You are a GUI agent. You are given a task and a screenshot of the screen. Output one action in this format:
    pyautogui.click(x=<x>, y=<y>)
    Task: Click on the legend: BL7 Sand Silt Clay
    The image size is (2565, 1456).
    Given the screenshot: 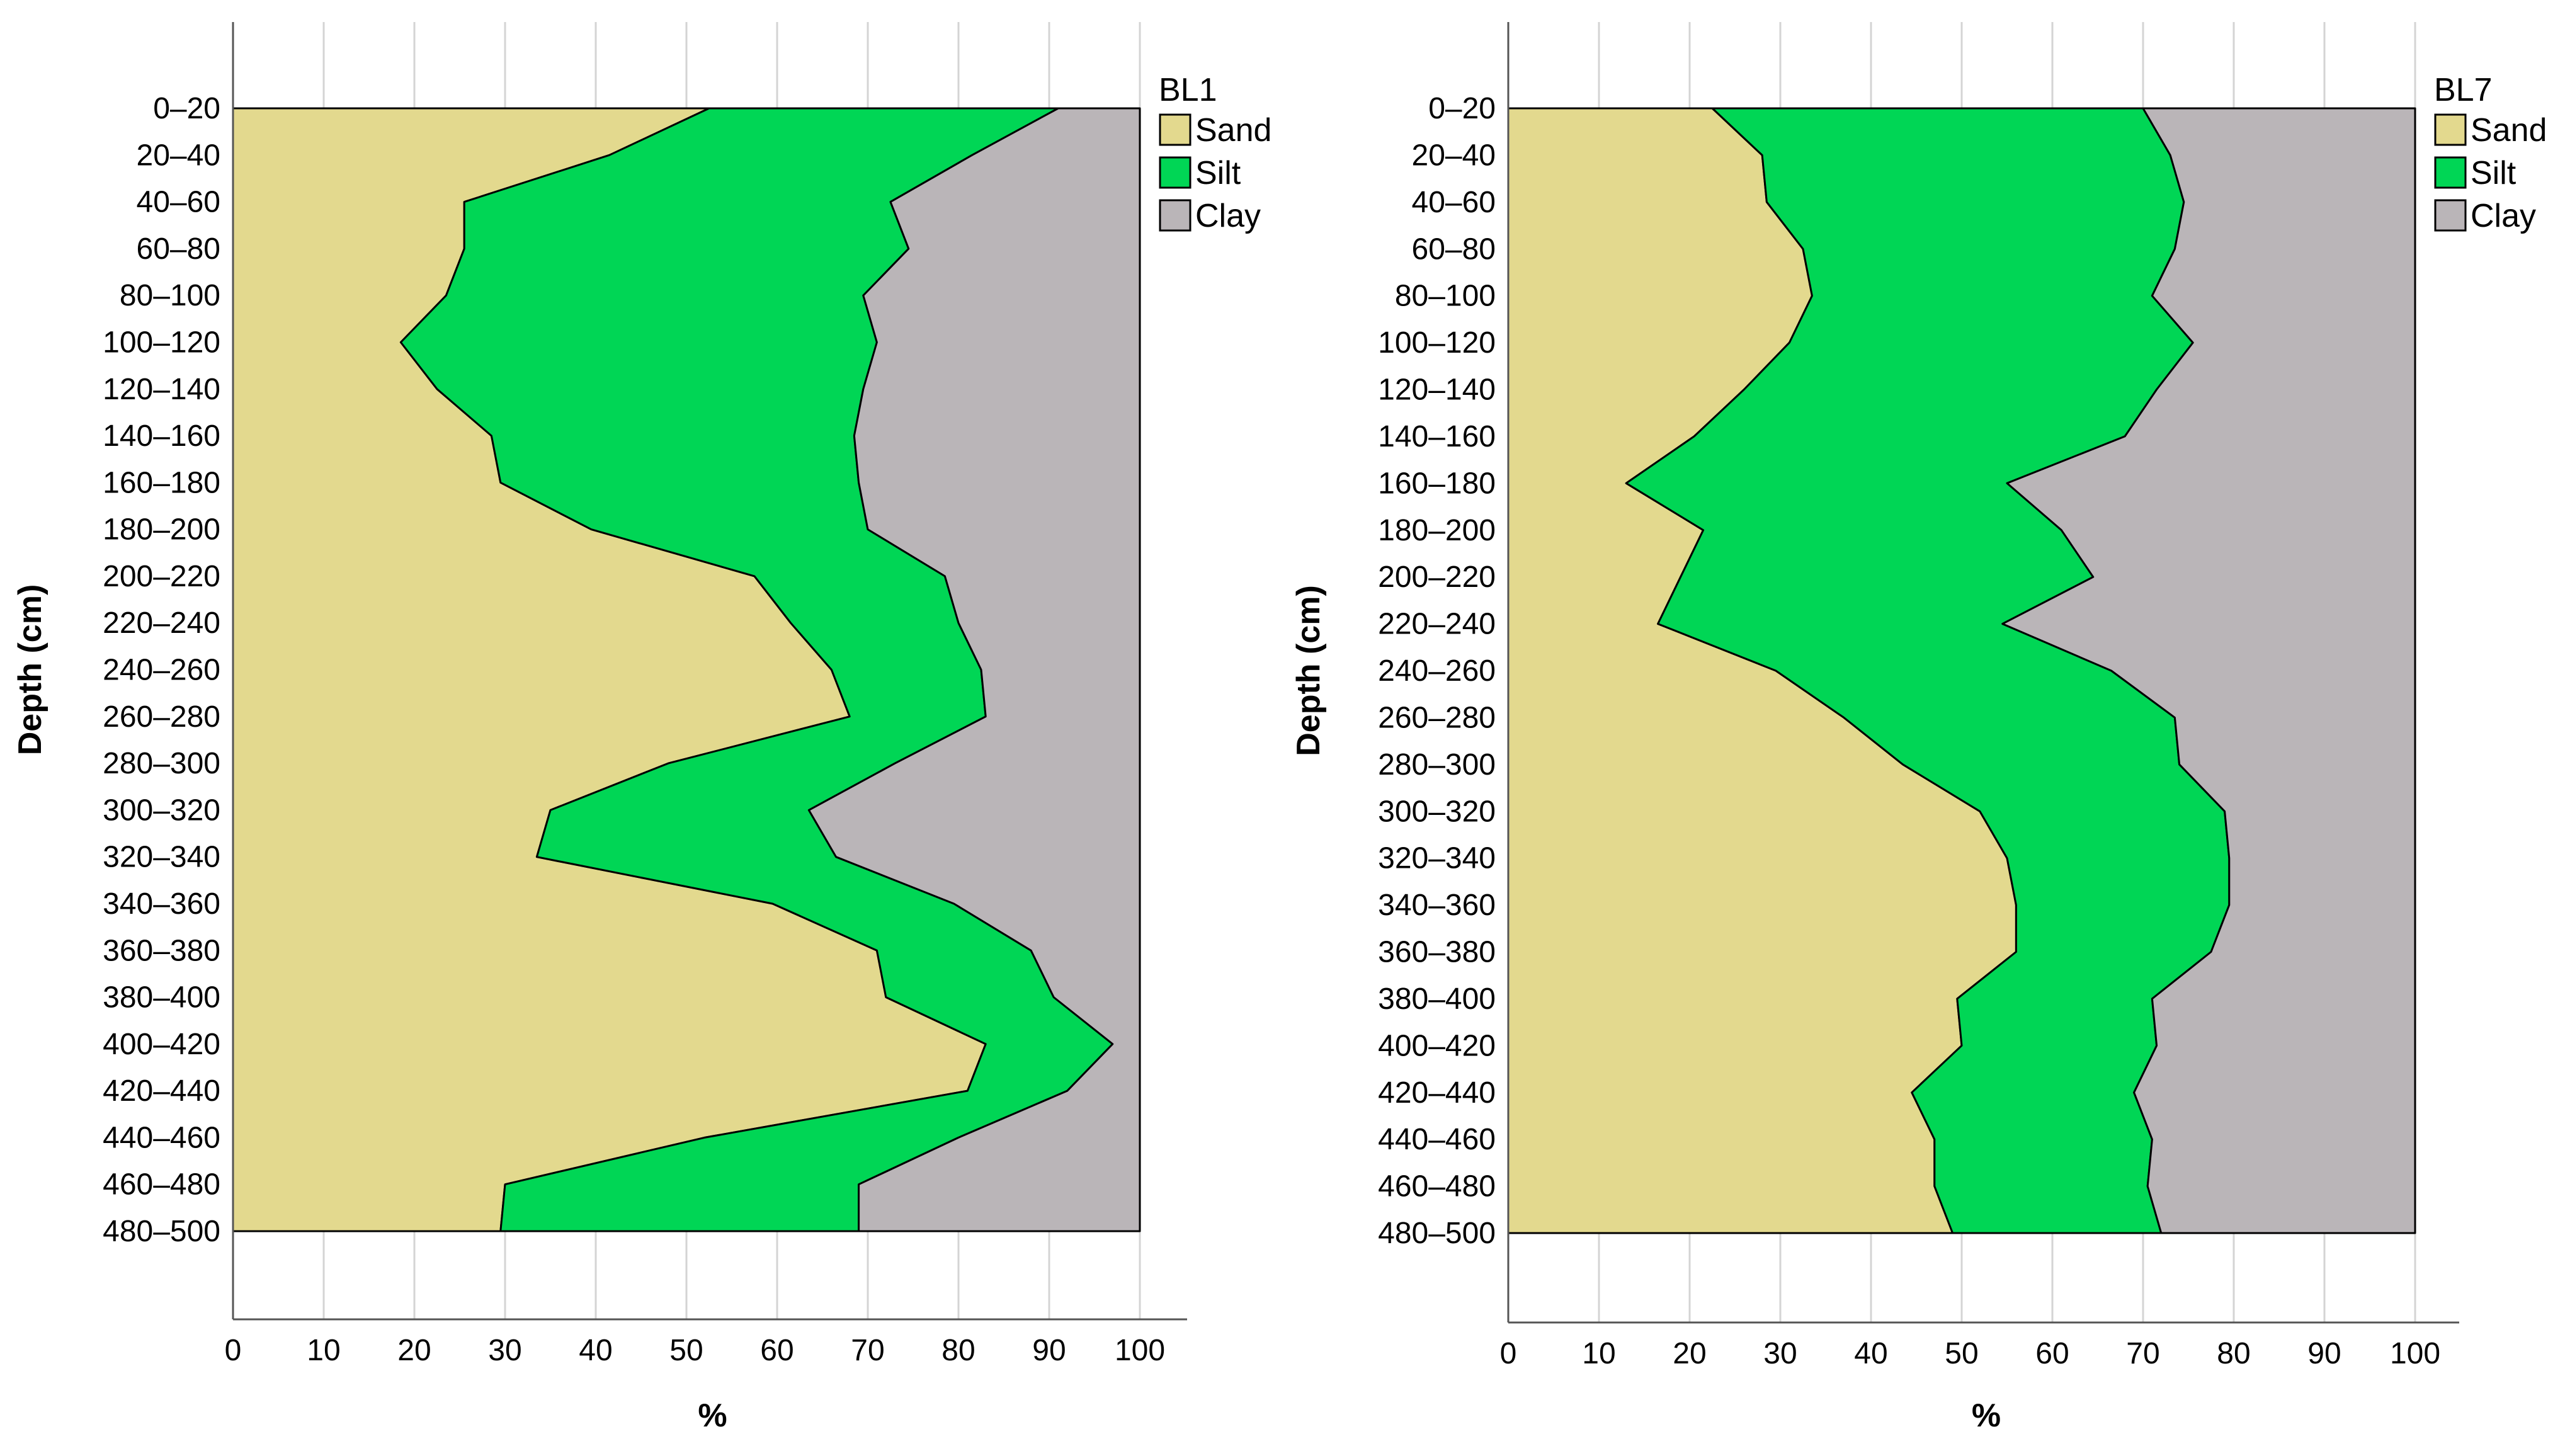 What is the action you would take?
    pyautogui.click(x=2490, y=153)
    